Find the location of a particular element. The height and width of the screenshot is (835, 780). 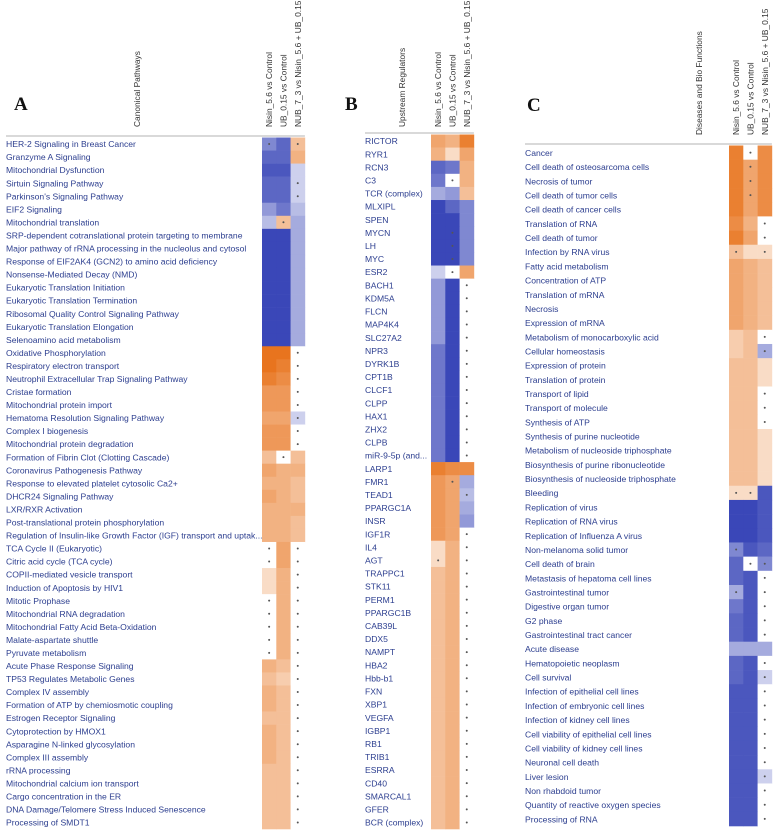

row-label: G2 phase is located at coordinates (543, 621).